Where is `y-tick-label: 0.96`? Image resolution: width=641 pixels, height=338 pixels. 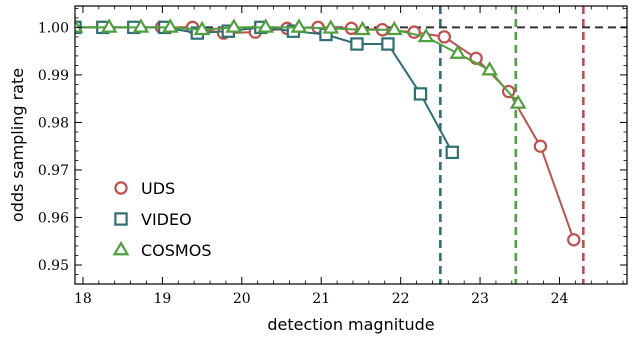 y-tick-label: 0.96 is located at coordinates (53, 218).